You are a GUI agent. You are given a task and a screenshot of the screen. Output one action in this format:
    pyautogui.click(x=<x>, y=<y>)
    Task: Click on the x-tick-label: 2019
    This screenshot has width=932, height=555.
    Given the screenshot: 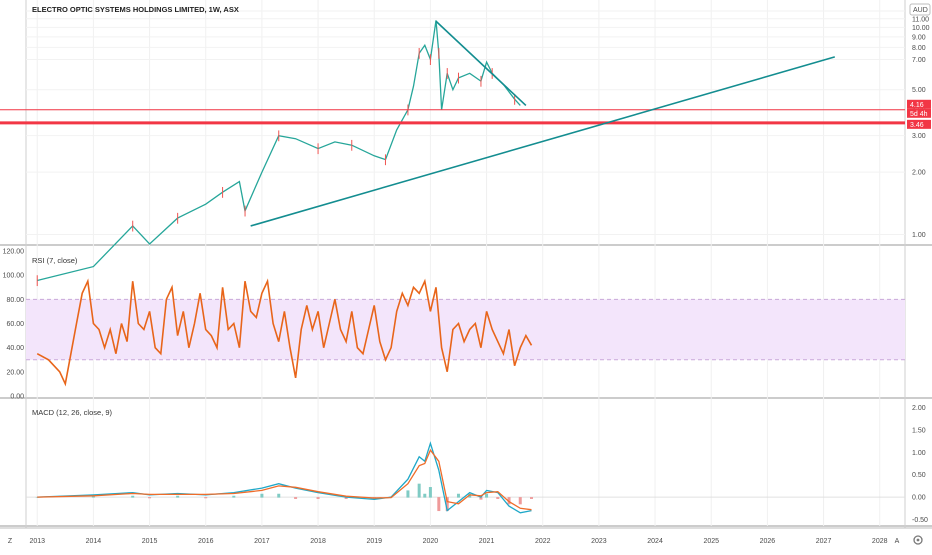 What is the action you would take?
    pyautogui.click(x=374, y=541)
    